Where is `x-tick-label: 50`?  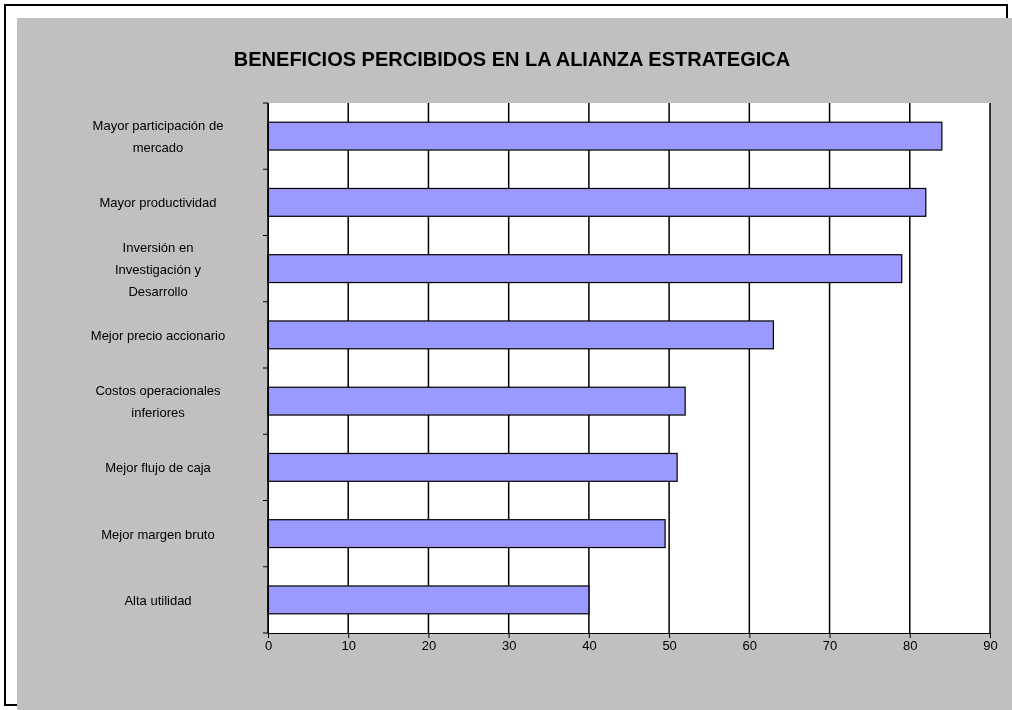
x-tick-label: 50 is located at coordinates (669, 646).